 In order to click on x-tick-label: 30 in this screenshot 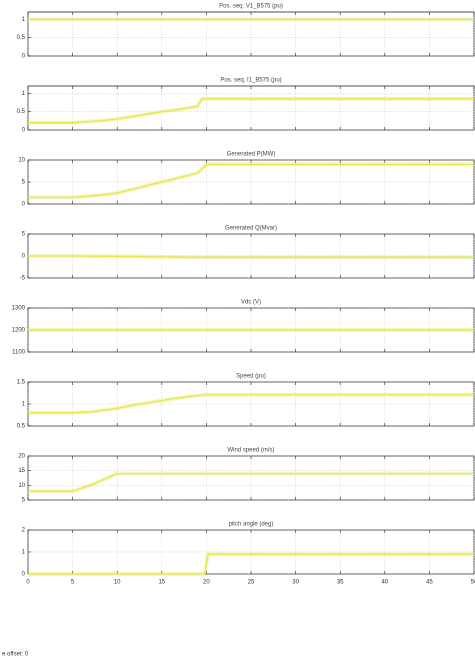, I will do `click(295, 583)`.